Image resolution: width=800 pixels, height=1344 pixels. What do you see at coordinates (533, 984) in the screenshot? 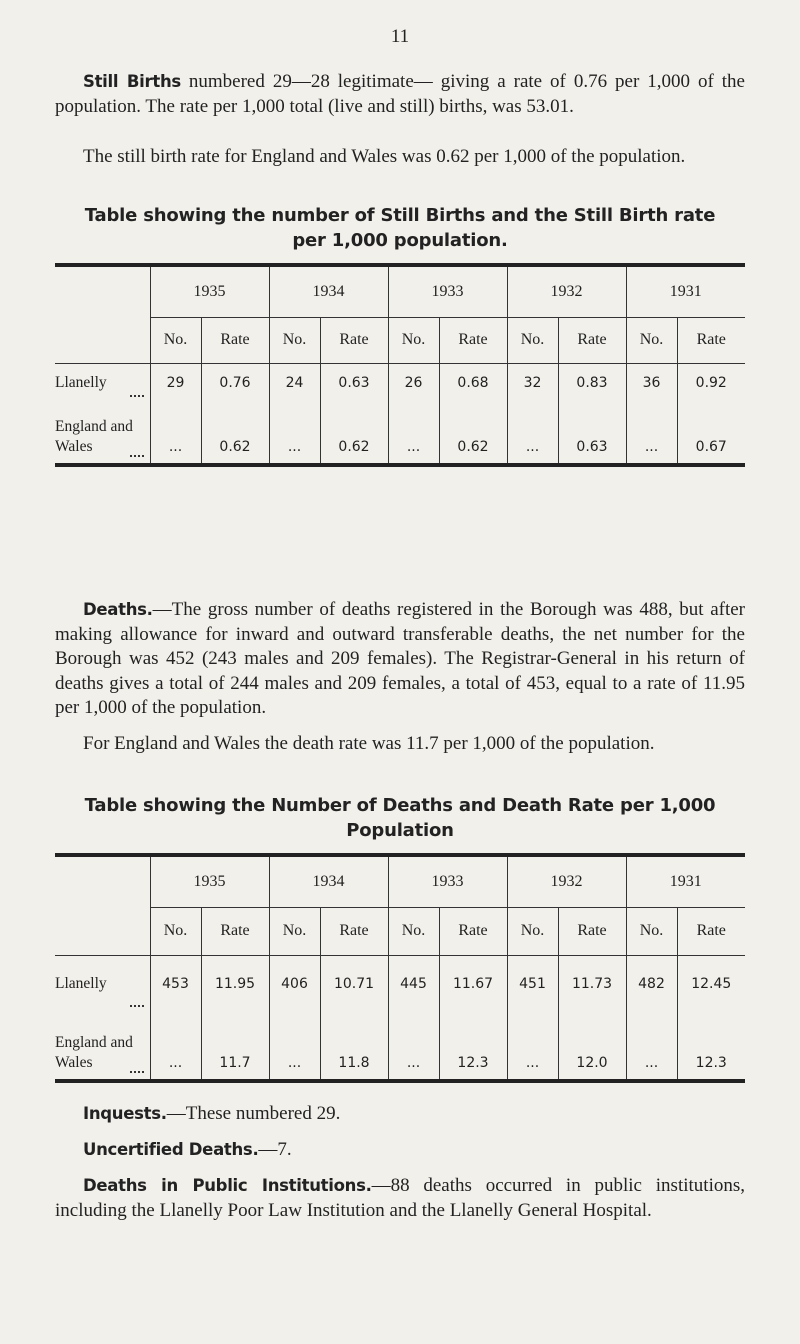
I see `cell: 451` at bounding box center [533, 984].